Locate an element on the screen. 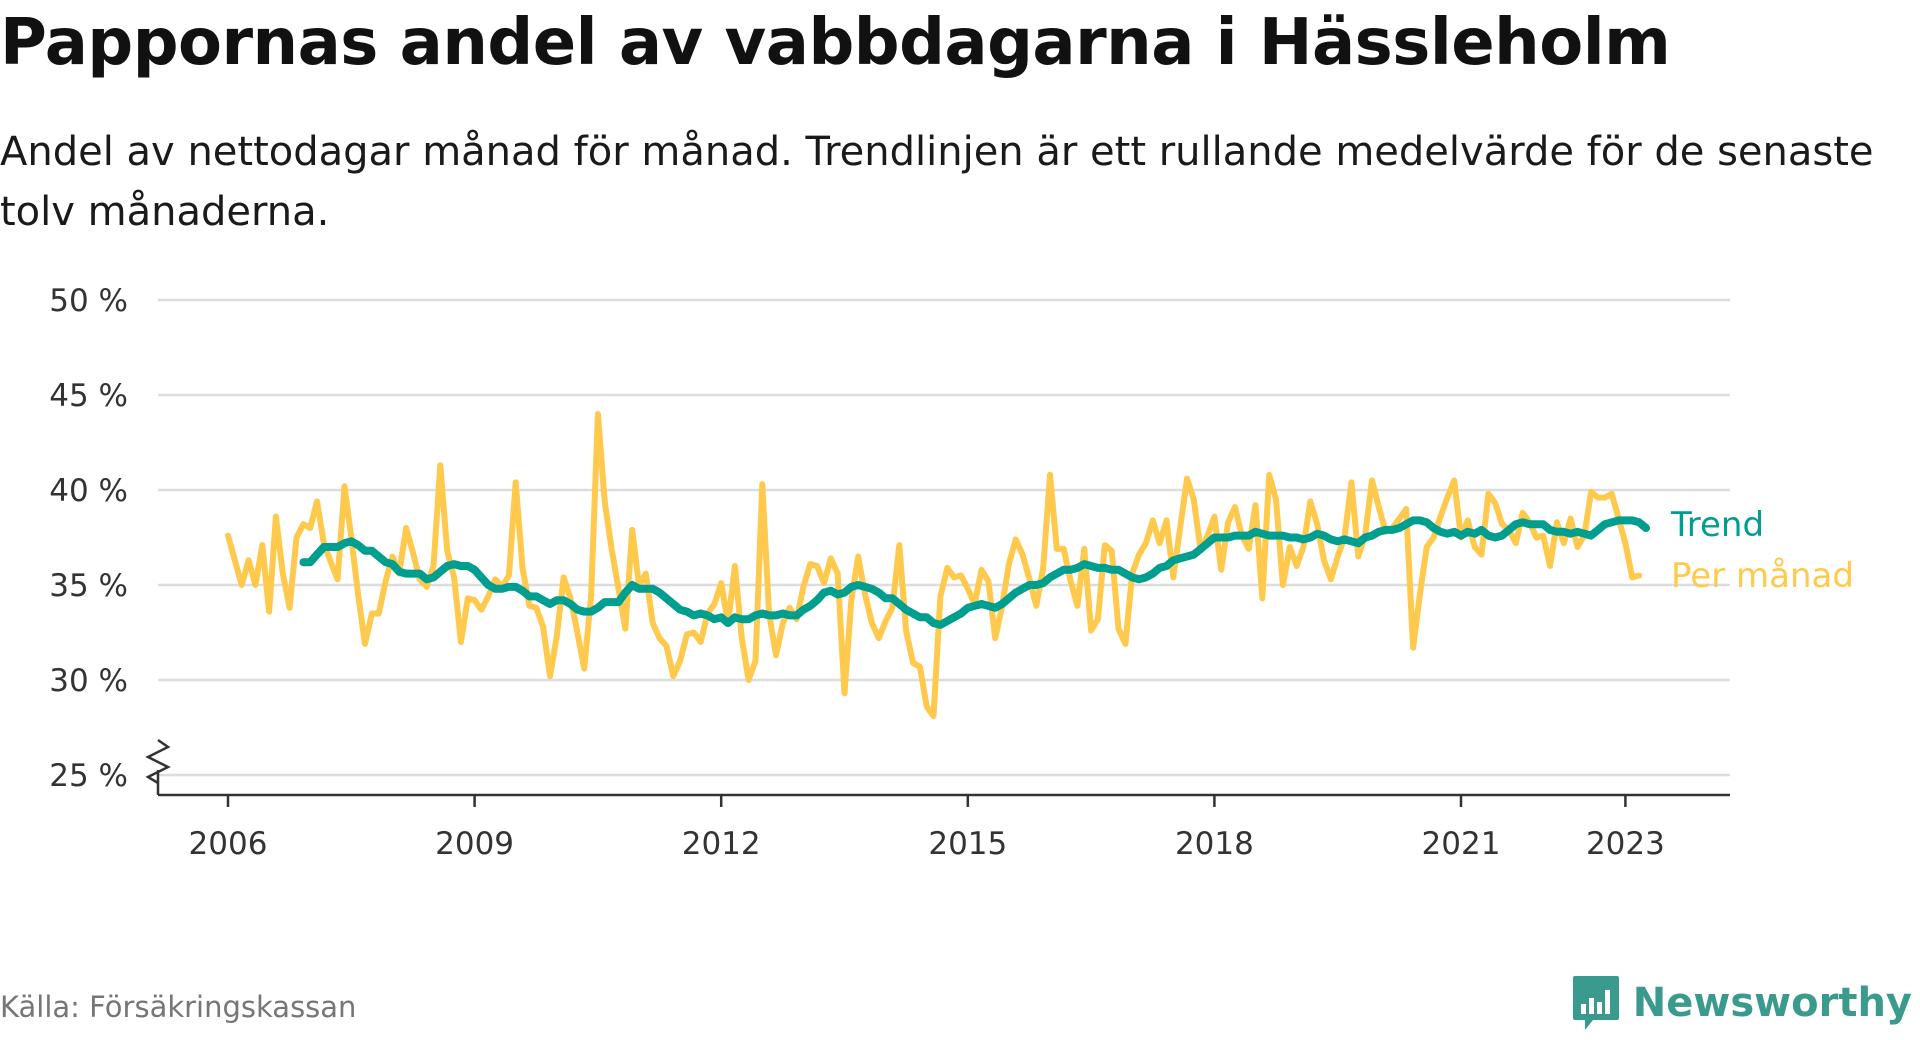  series-labels: Per månad Trend is located at coordinates (1762, 550).